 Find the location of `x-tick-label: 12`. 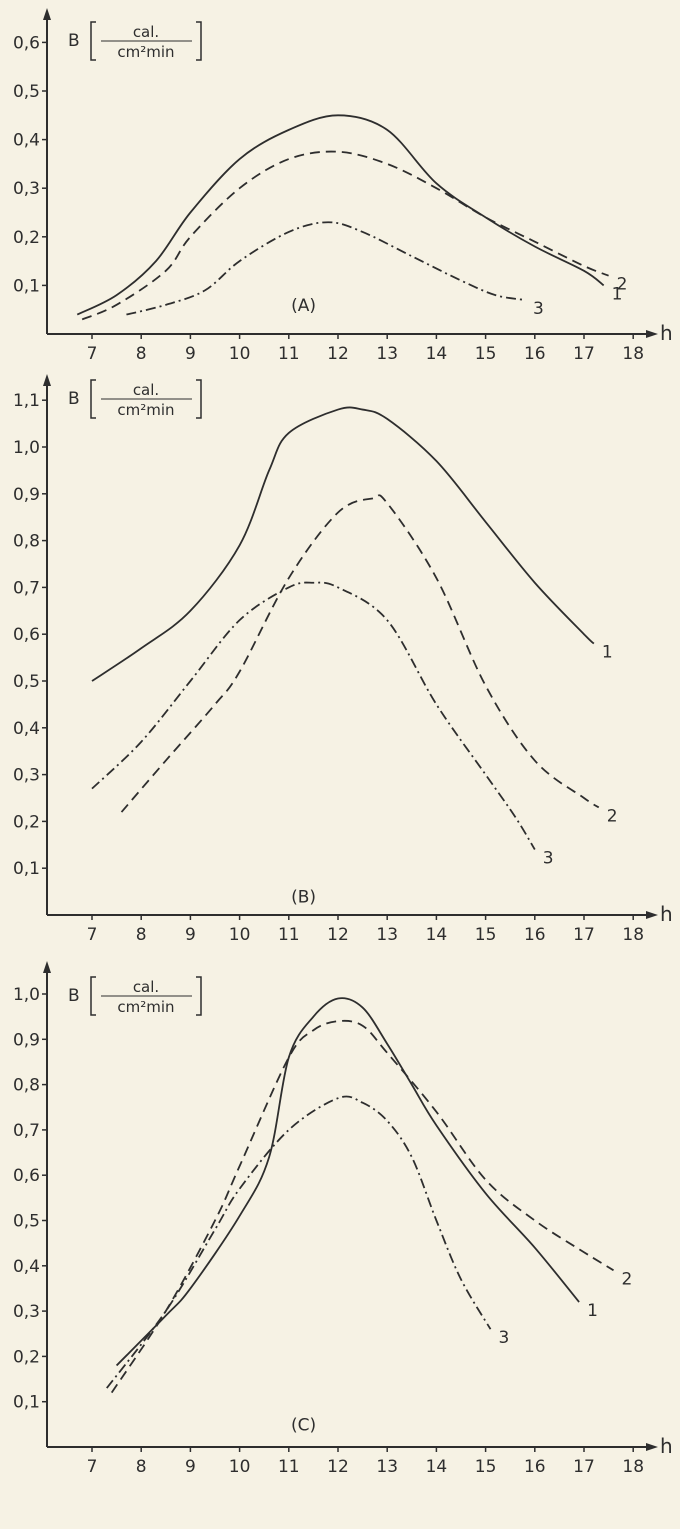

x-tick-label: 12 is located at coordinates (338, 1467).